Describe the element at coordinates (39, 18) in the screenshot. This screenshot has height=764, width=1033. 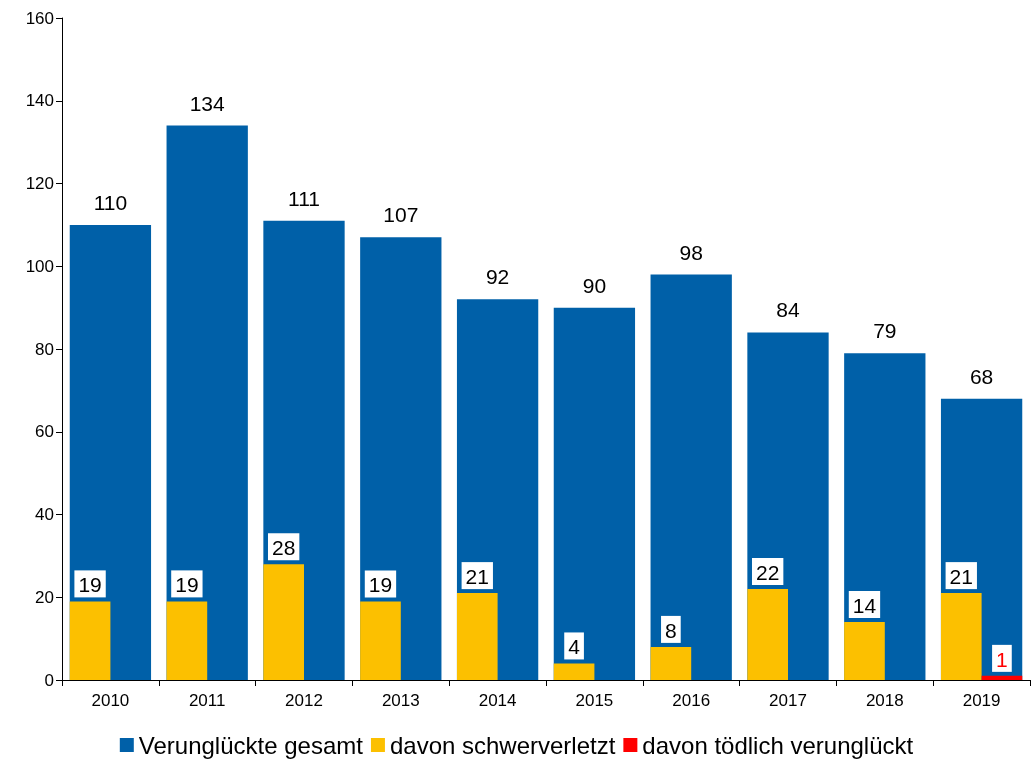
I see `y-tick-label: 160` at that location.